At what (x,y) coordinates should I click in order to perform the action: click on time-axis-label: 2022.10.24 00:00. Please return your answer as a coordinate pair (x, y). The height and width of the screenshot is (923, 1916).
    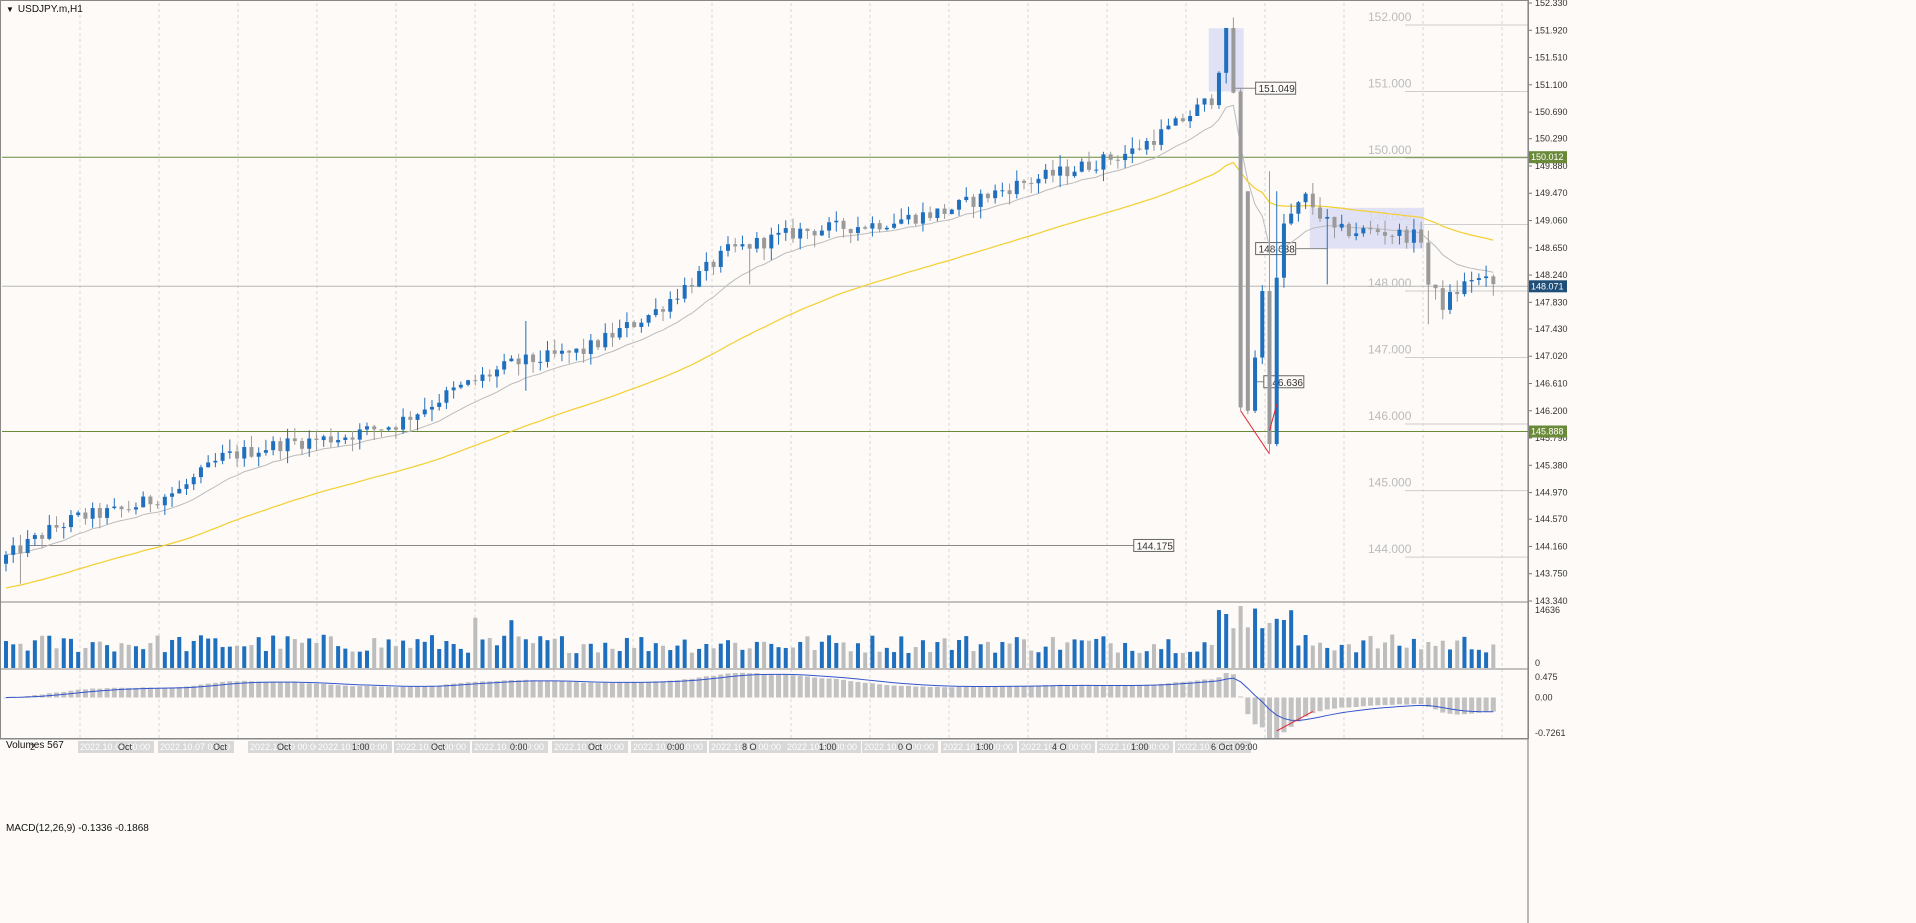
    Looking at the image, I should click on (1056, 747).